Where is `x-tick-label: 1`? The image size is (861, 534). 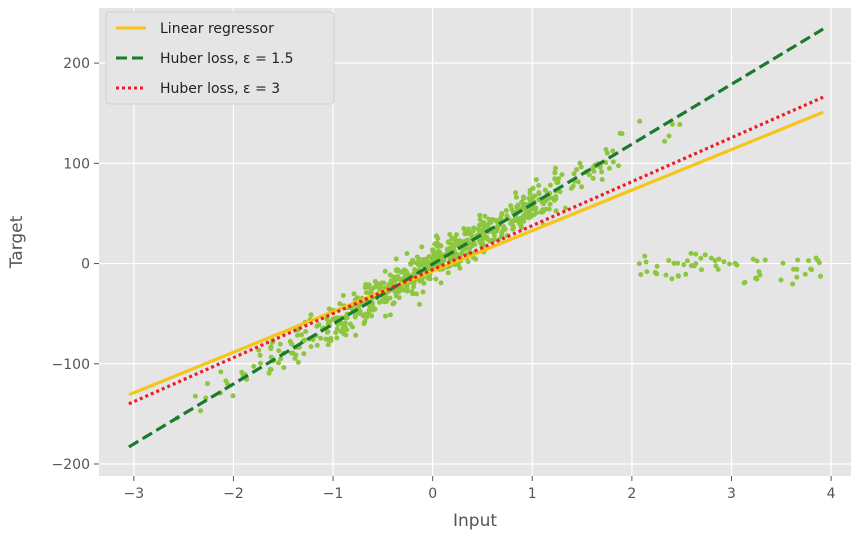 x-tick-label: 1 is located at coordinates (532, 494).